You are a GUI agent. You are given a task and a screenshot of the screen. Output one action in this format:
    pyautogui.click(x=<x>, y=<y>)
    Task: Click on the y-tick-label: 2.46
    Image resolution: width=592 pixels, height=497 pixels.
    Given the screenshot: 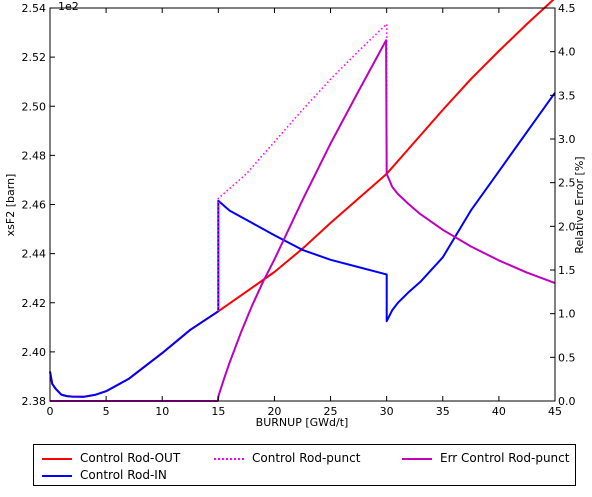 What is the action you would take?
    pyautogui.click(x=34, y=205)
    